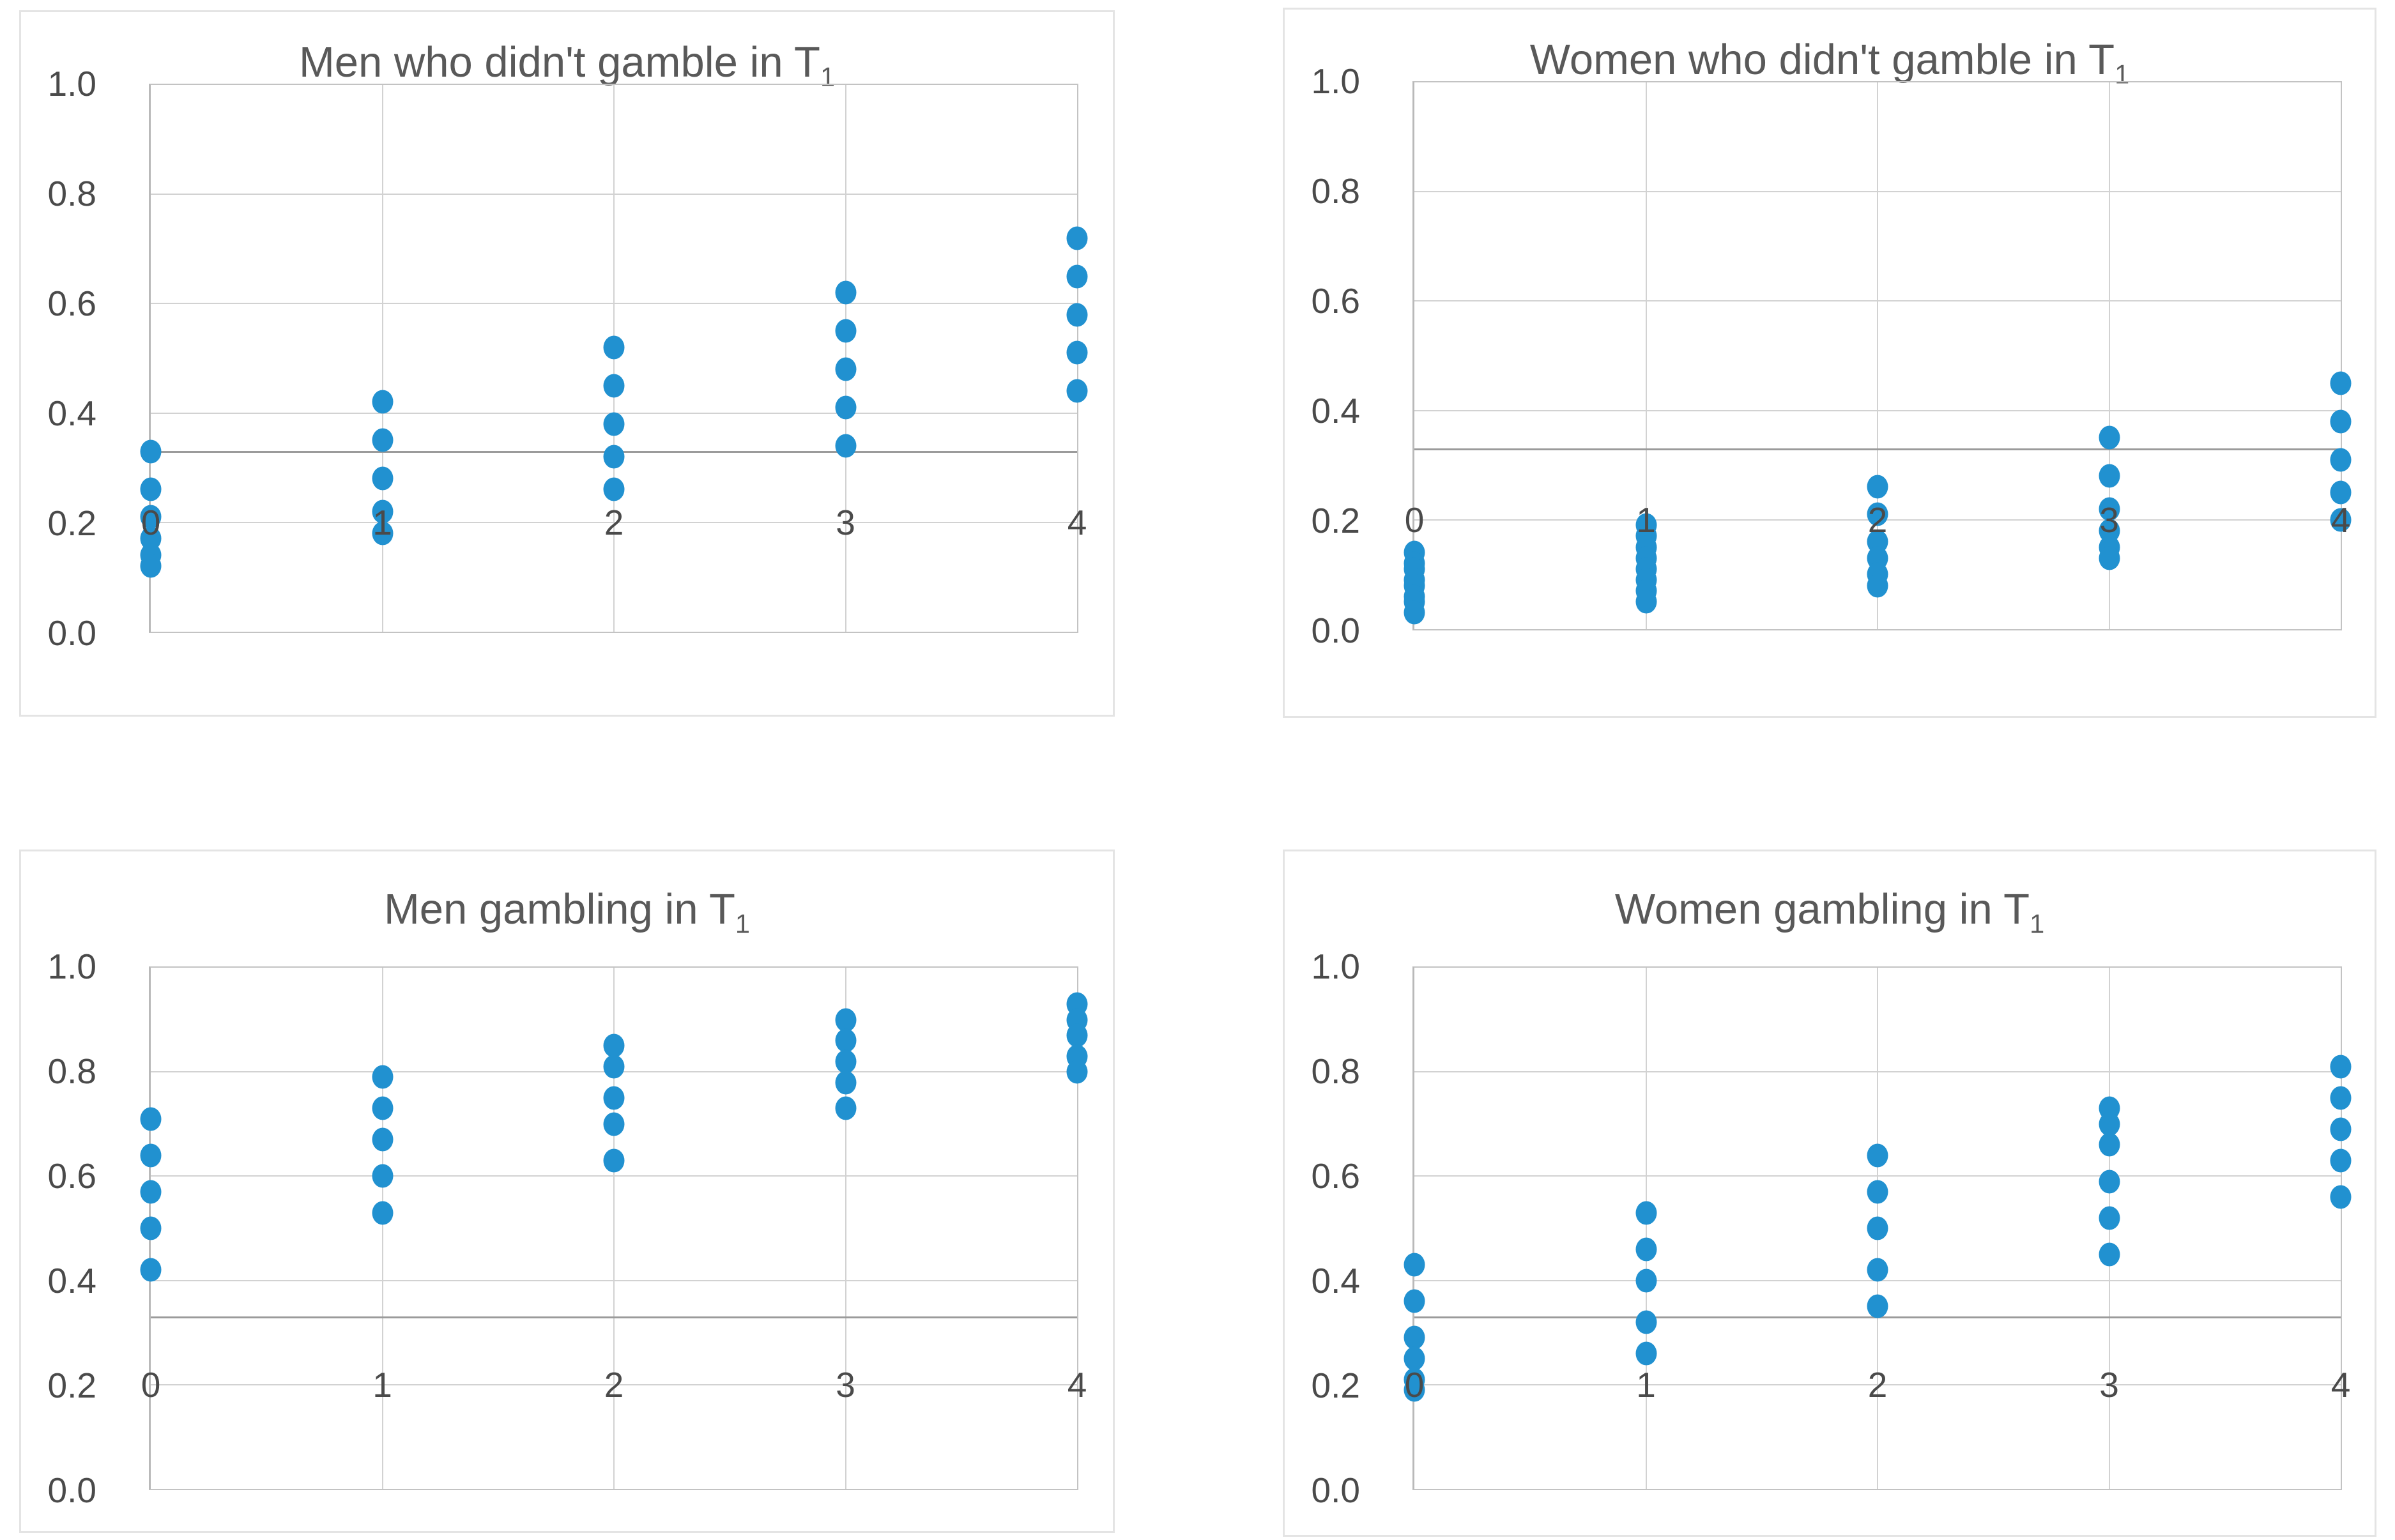 Image resolution: width=2395 pixels, height=1540 pixels. I want to click on chart-title-text: Women gambling in T, so click(1822, 909).